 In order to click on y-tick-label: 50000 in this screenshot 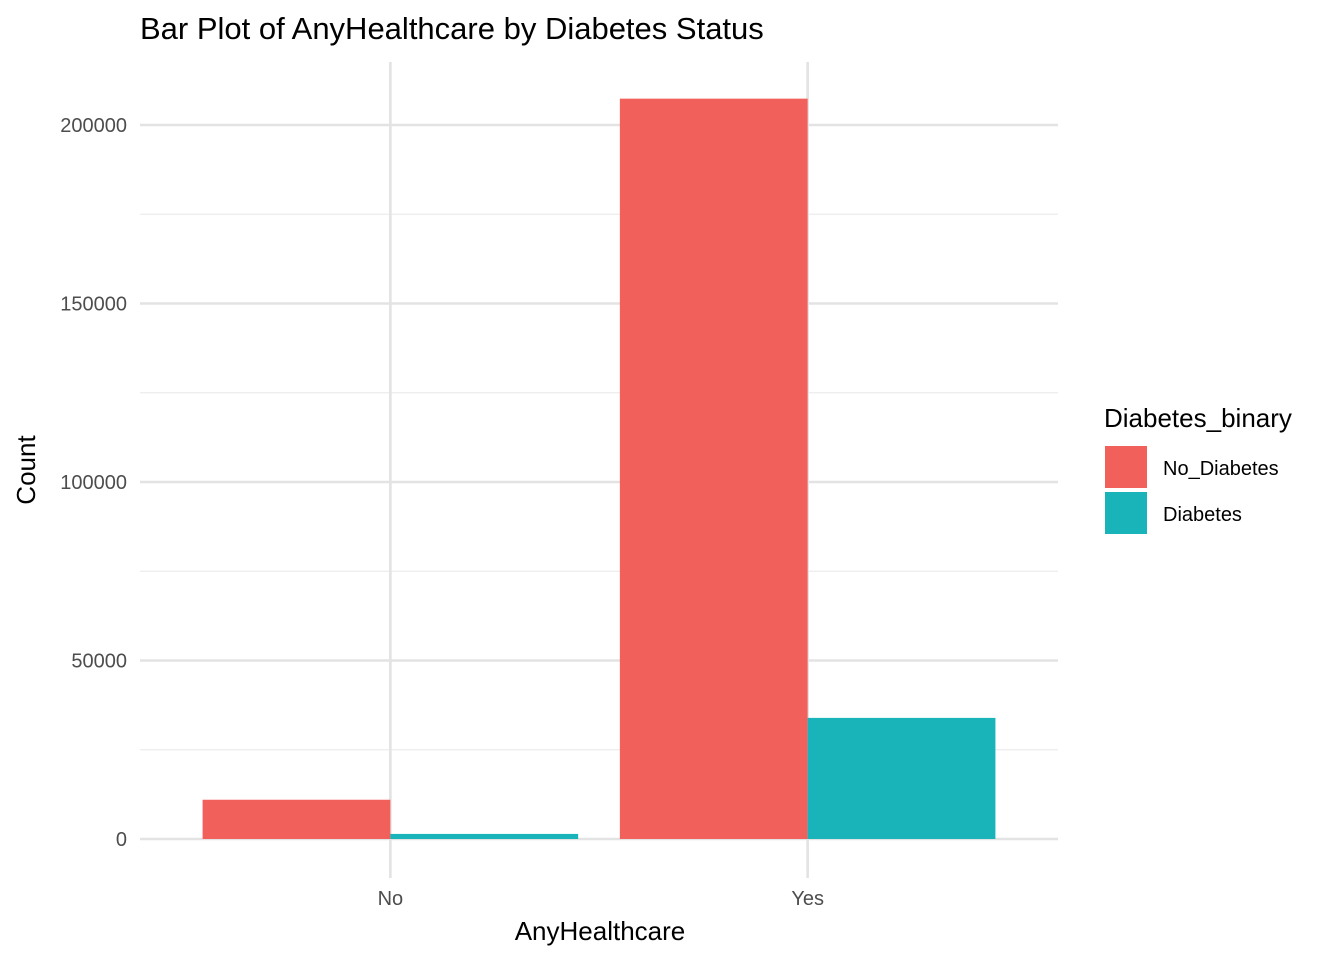, I will do `click(99, 662)`.